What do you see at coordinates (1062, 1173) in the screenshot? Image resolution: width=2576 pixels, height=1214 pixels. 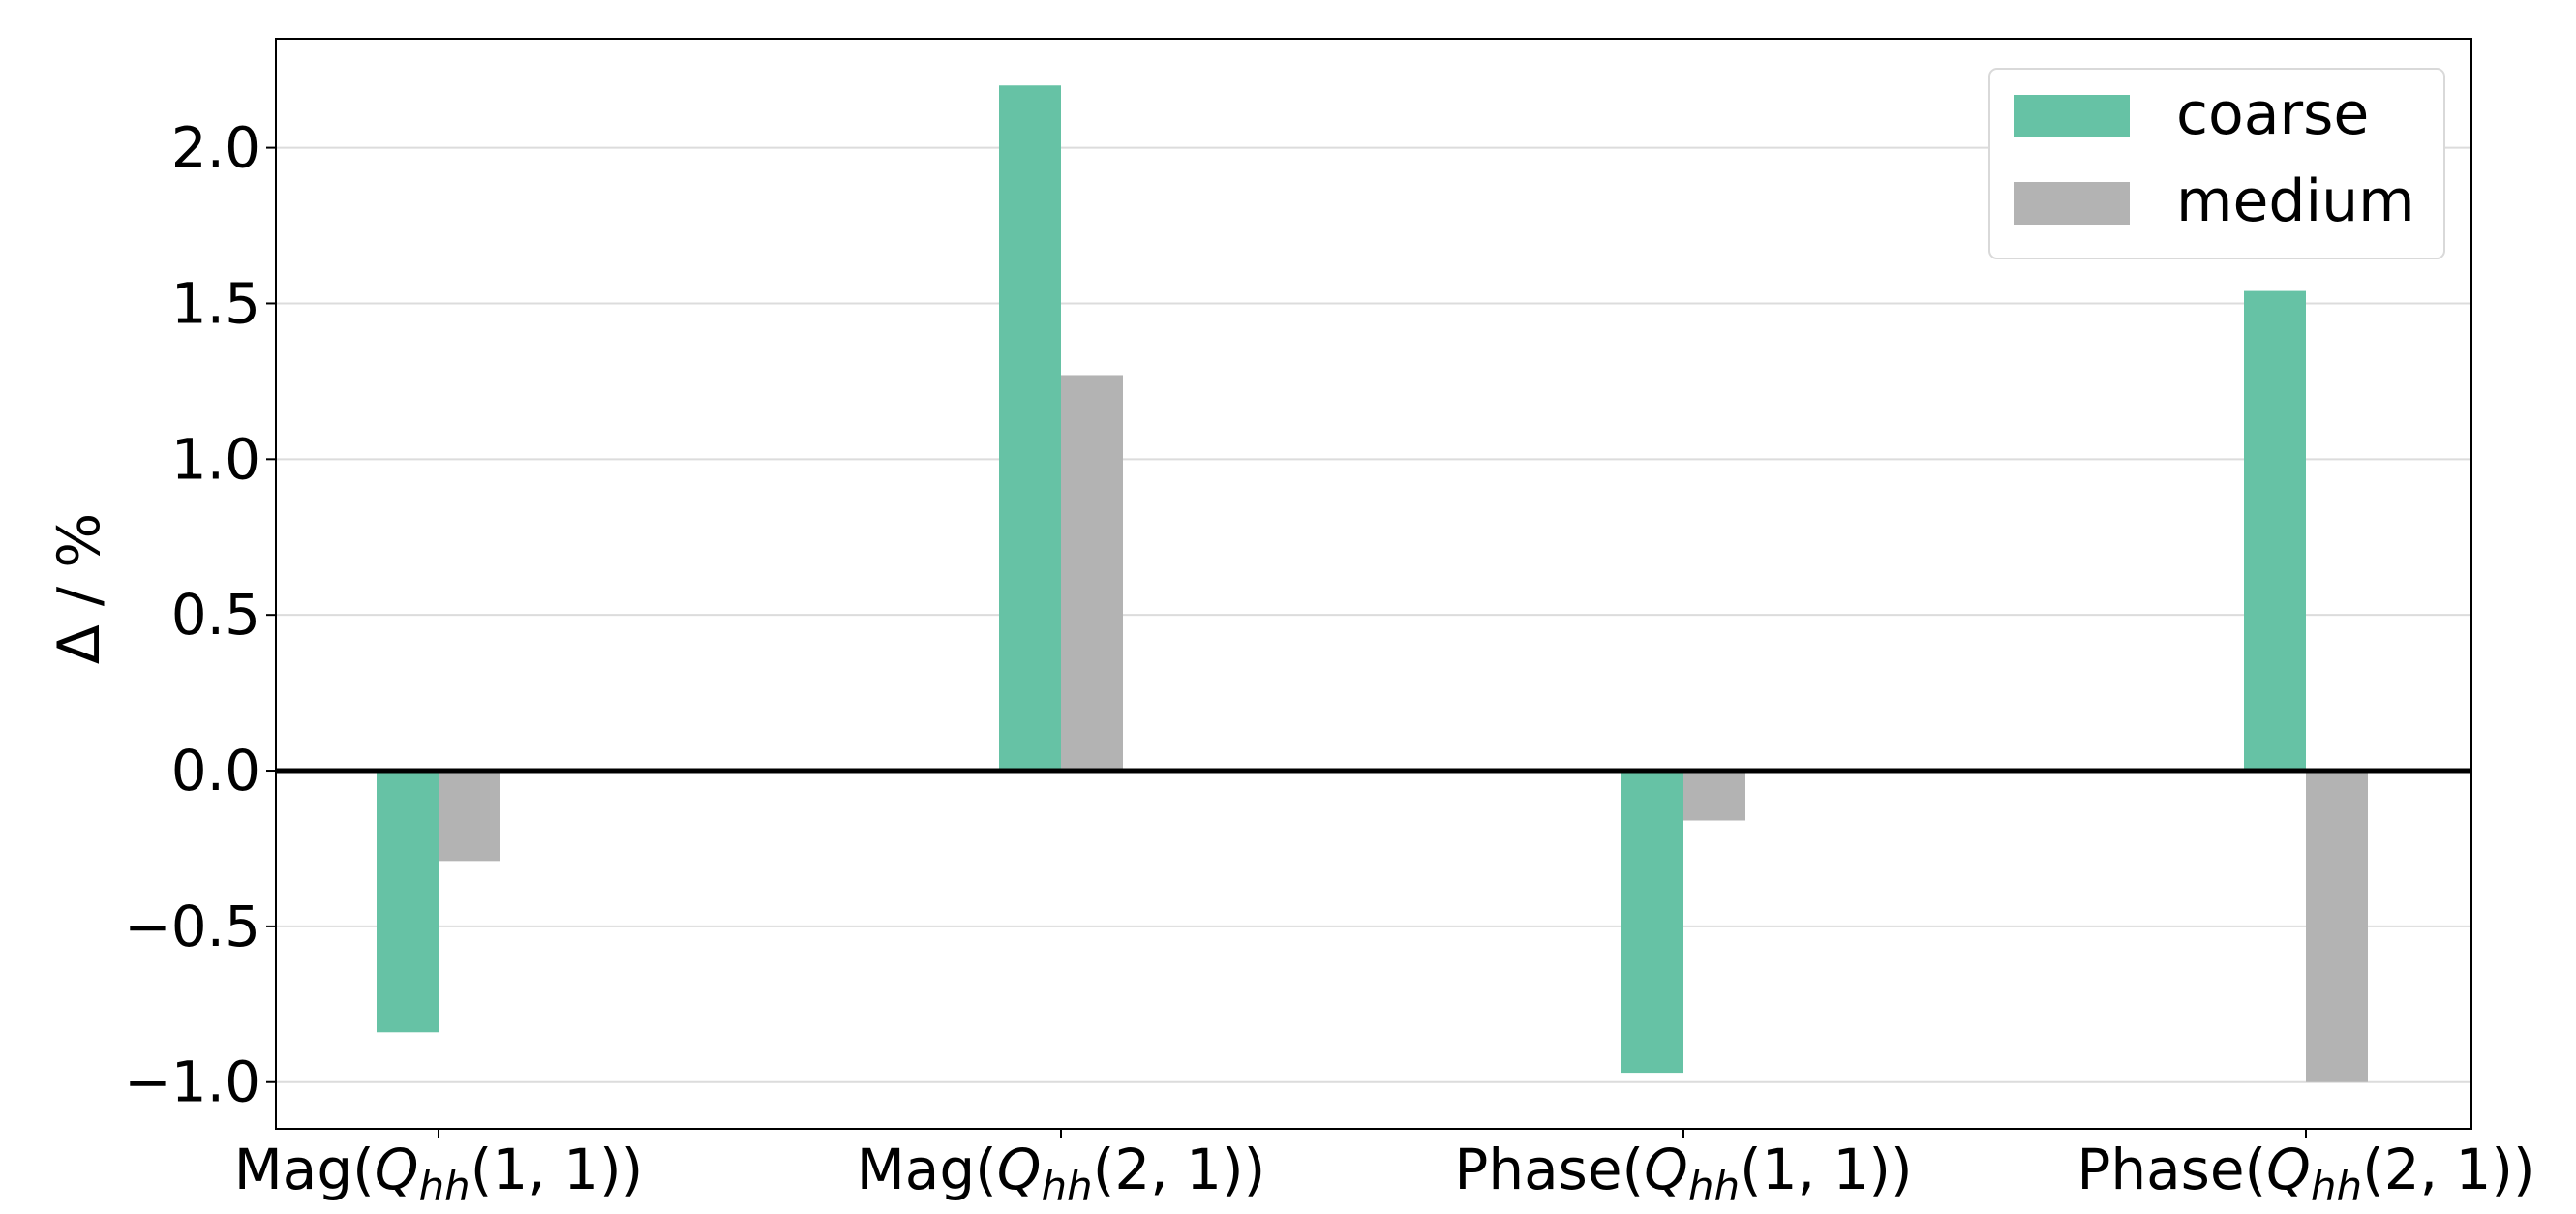 I see `x-tick-label: Mag(Qhh(2, 1))` at bounding box center [1062, 1173].